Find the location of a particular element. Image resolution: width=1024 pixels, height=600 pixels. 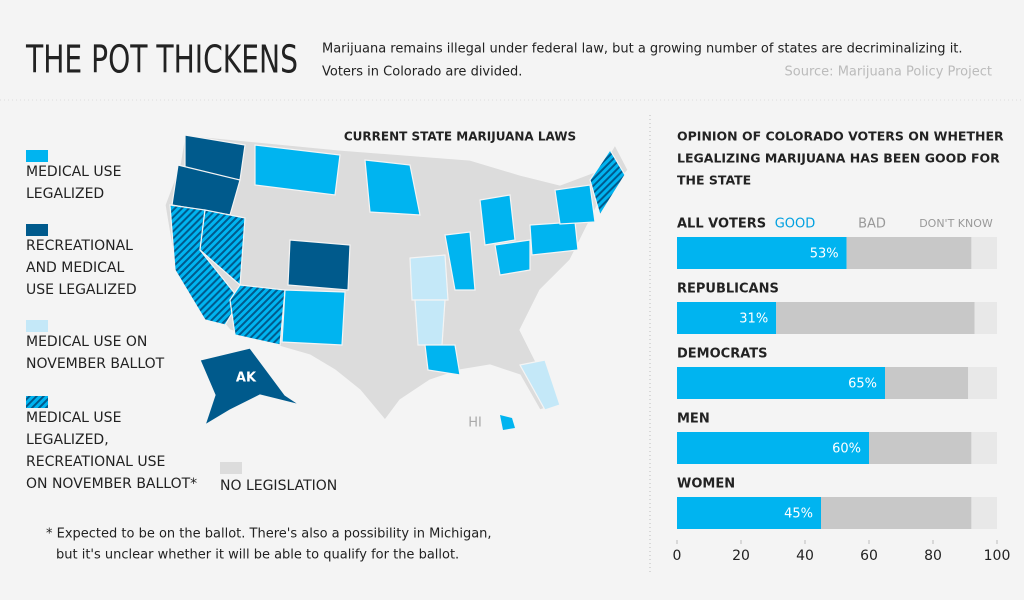

x-tick-label: 0 is located at coordinates (677, 556).